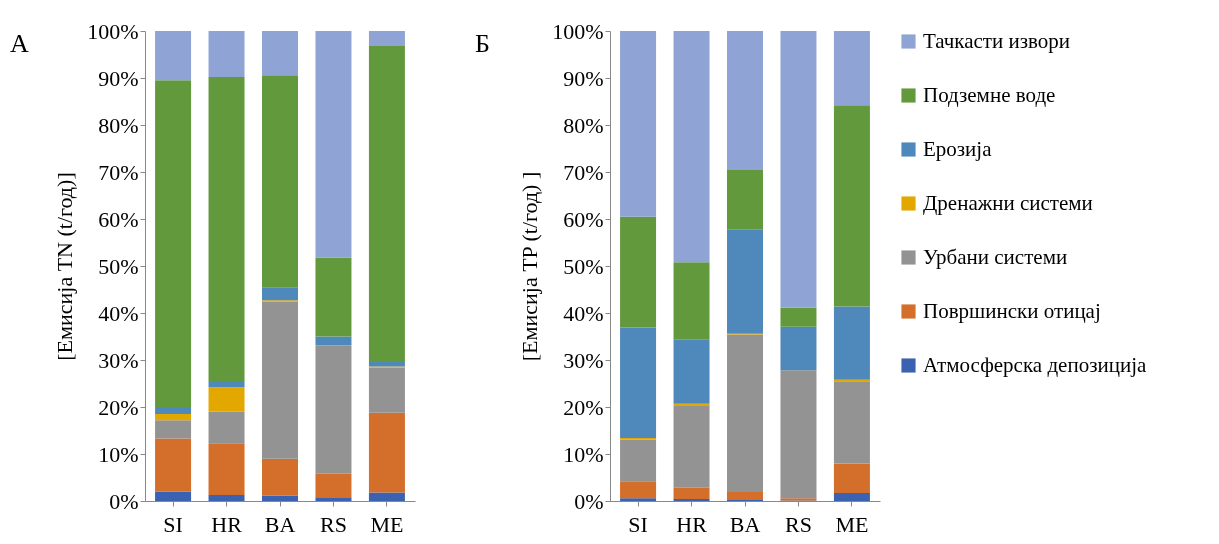 This screenshot has width=1219, height=544. What do you see at coordinates (958, 148) in the screenshot?
I see `legend-label: Ерозија` at bounding box center [958, 148].